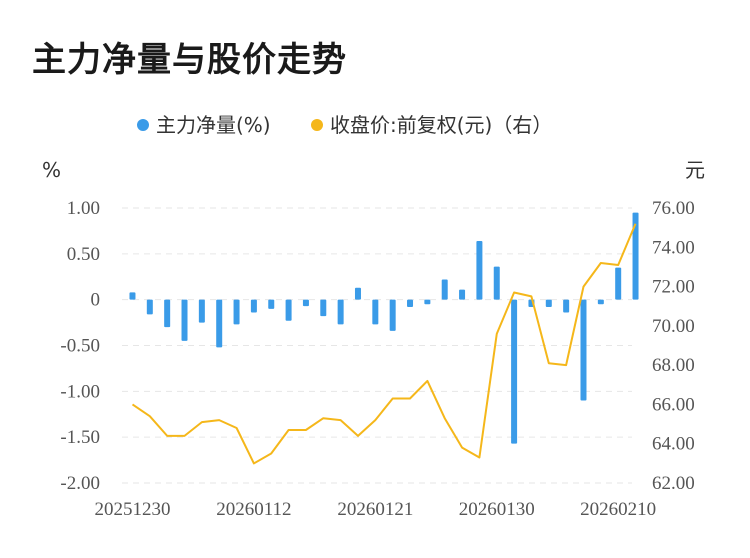 This screenshot has height=558, width=750. Describe the element at coordinates (80, 437) in the screenshot. I see `left-tick-label: -1.50` at that location.